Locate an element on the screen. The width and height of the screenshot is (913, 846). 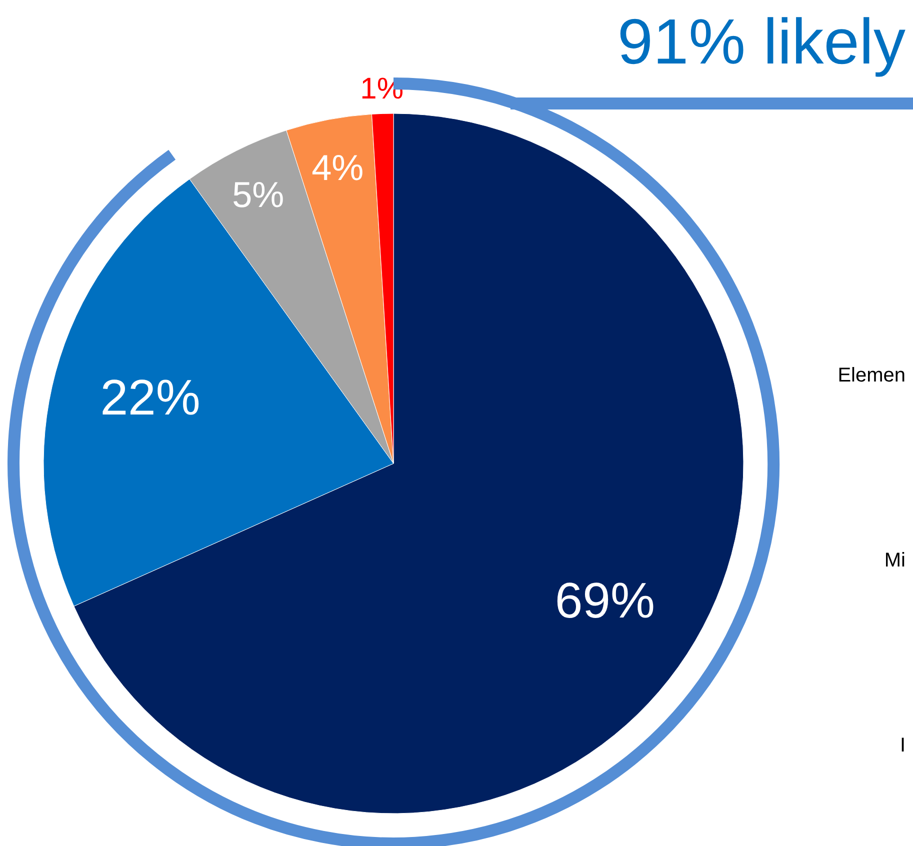
text: 91% likely is located at coordinates (761, 42).